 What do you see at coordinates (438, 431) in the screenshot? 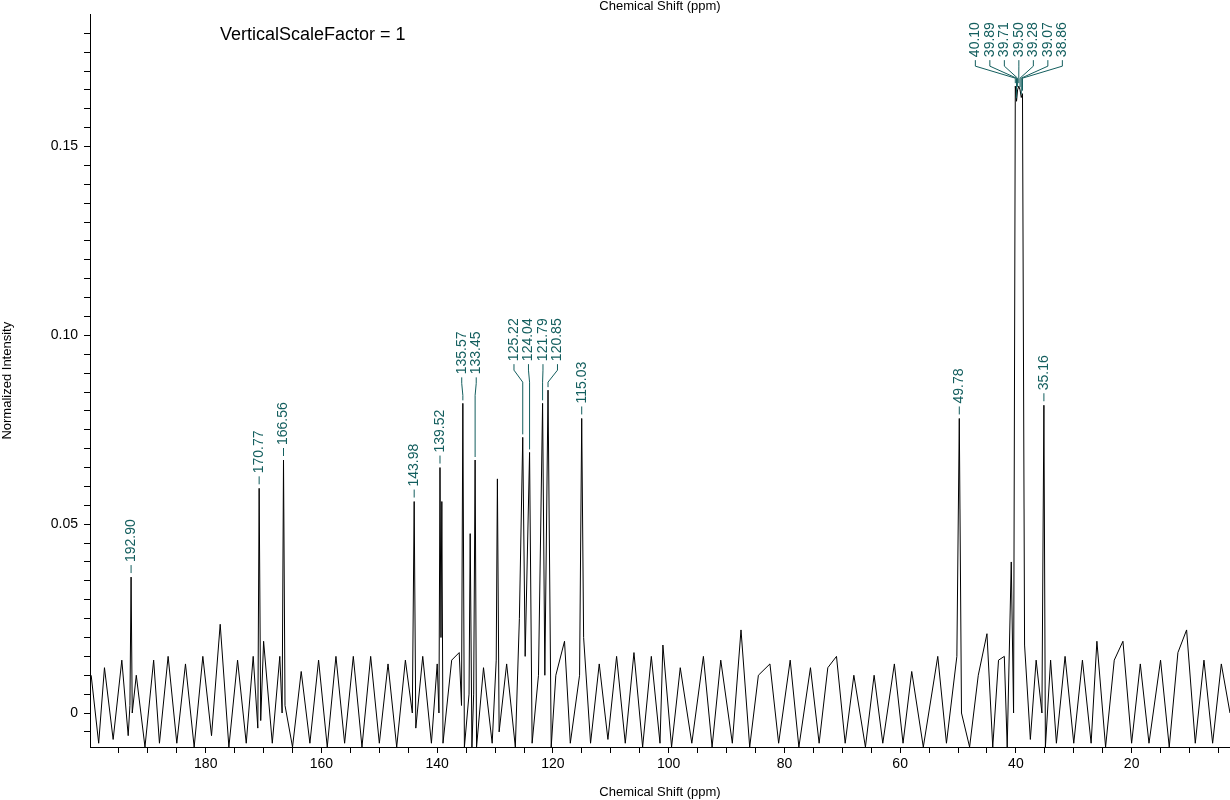
I see `annotation: 139.52` at bounding box center [438, 431].